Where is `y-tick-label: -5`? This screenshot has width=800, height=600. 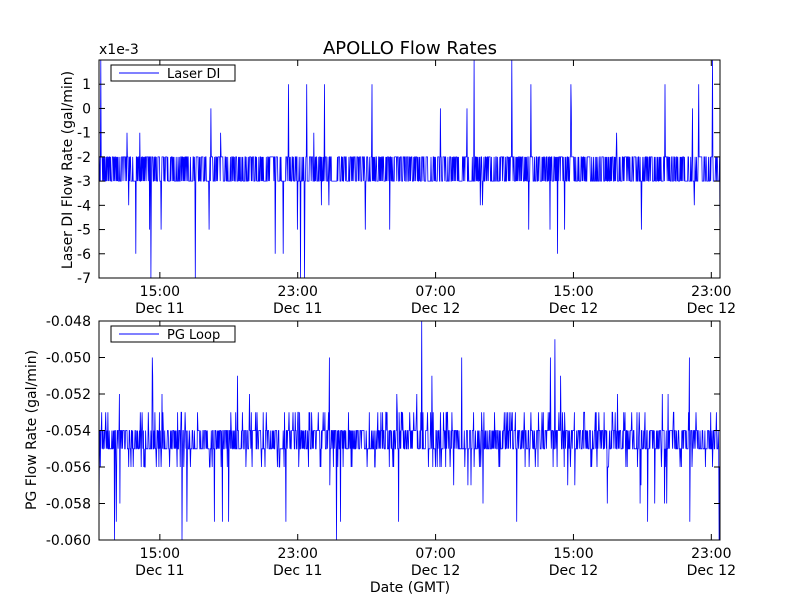 y-tick-label: -5 is located at coordinates (84, 231).